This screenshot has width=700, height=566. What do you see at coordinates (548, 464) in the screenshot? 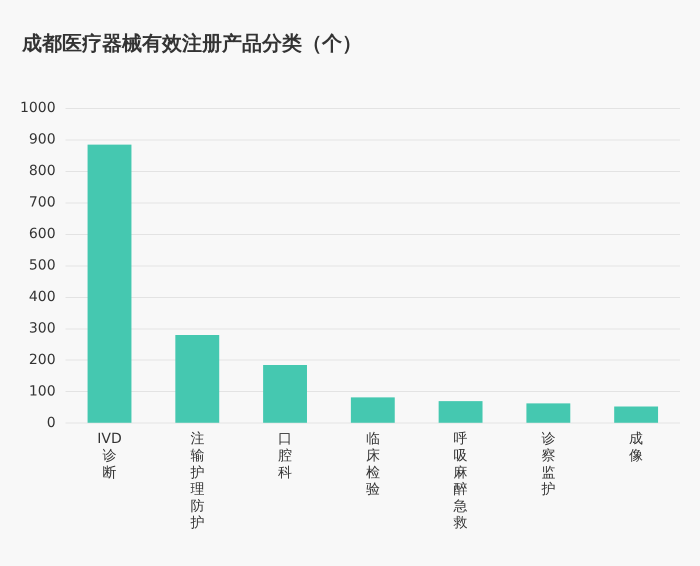
I see `x-tick-label: 诊察监护` at bounding box center [548, 464].